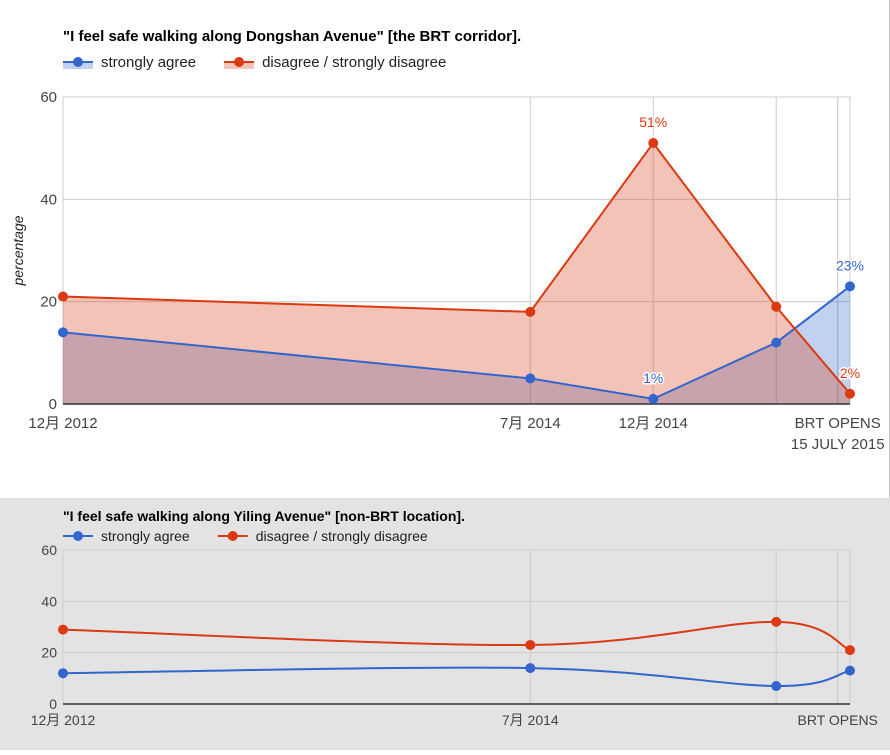 The height and width of the screenshot is (755, 890). I want to click on data-label: 2%, so click(850, 373).